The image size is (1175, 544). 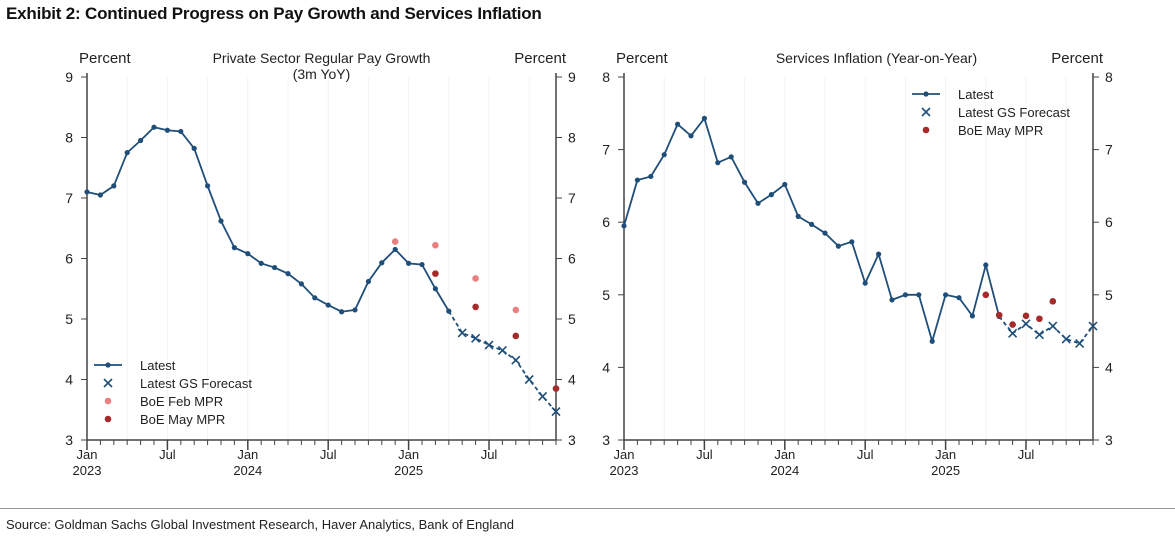 I want to click on chart1-ytick-label-right: 6, so click(x=572, y=259).